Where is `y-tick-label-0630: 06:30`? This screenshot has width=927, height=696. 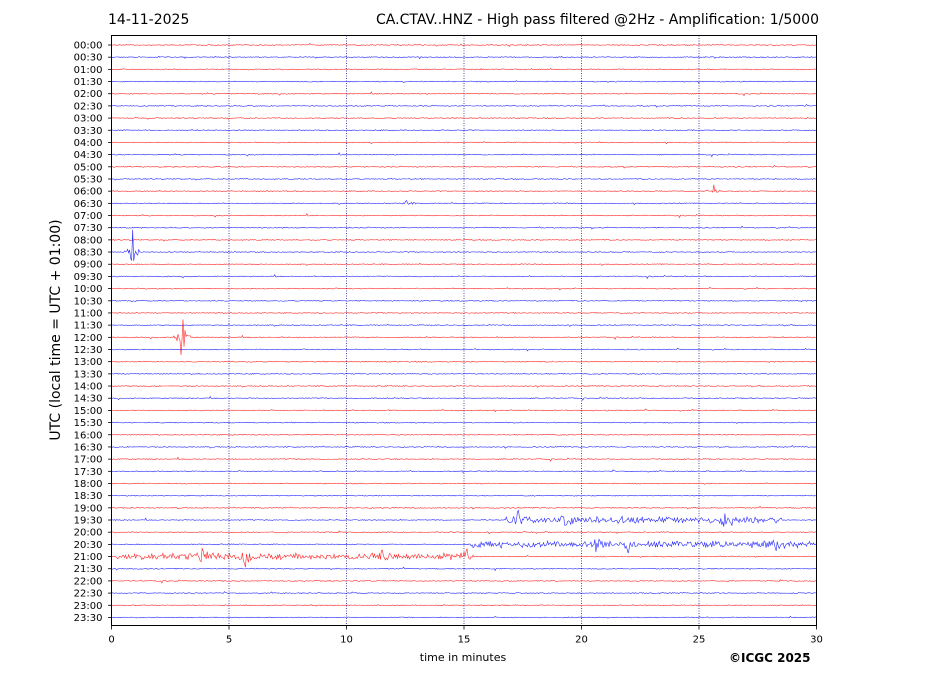
y-tick-label-0630: 06:30 is located at coordinates (88, 204).